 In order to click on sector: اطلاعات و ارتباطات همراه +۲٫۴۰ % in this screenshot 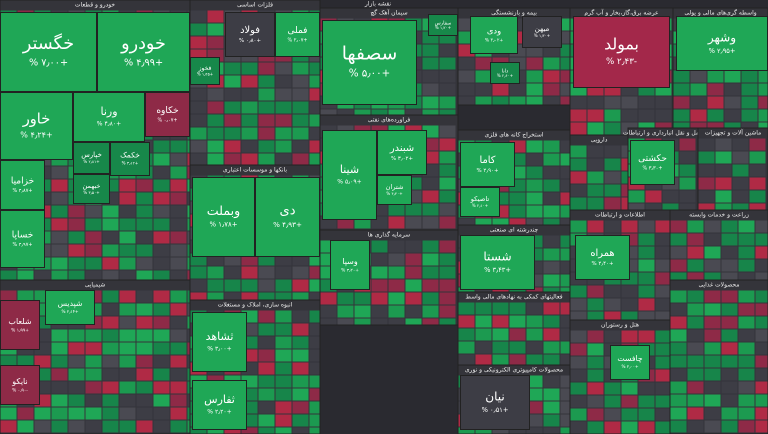, I will do `click(620, 265)`.